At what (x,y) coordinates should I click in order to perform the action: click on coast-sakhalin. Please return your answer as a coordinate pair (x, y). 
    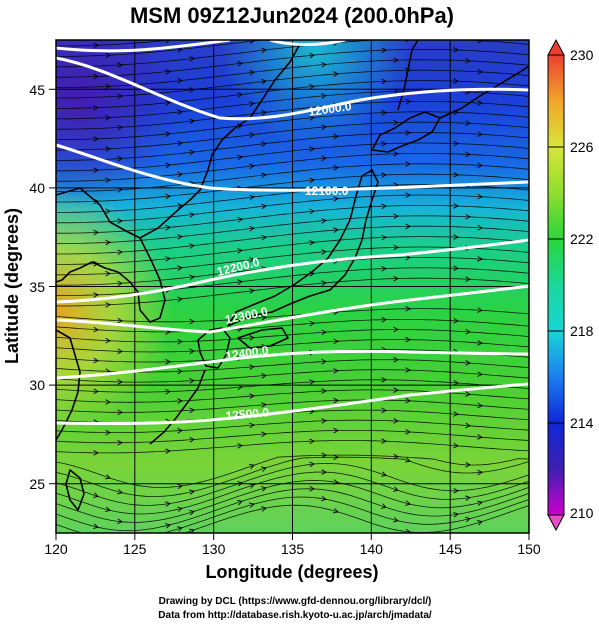
    Looking at the image, I should click on (408, 75).